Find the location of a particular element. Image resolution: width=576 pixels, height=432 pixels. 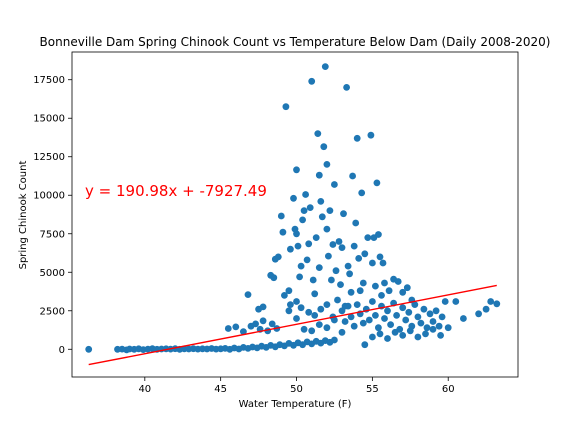

y-axis-ticks: 0 2500 5000 7500 10000 12500 15000 17500 is located at coordinates (52, 215).